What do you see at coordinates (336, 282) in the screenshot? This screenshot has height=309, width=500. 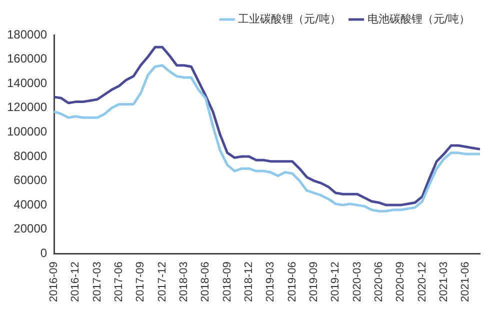 I see `x-tick-label: 2019-12` at bounding box center [336, 282].